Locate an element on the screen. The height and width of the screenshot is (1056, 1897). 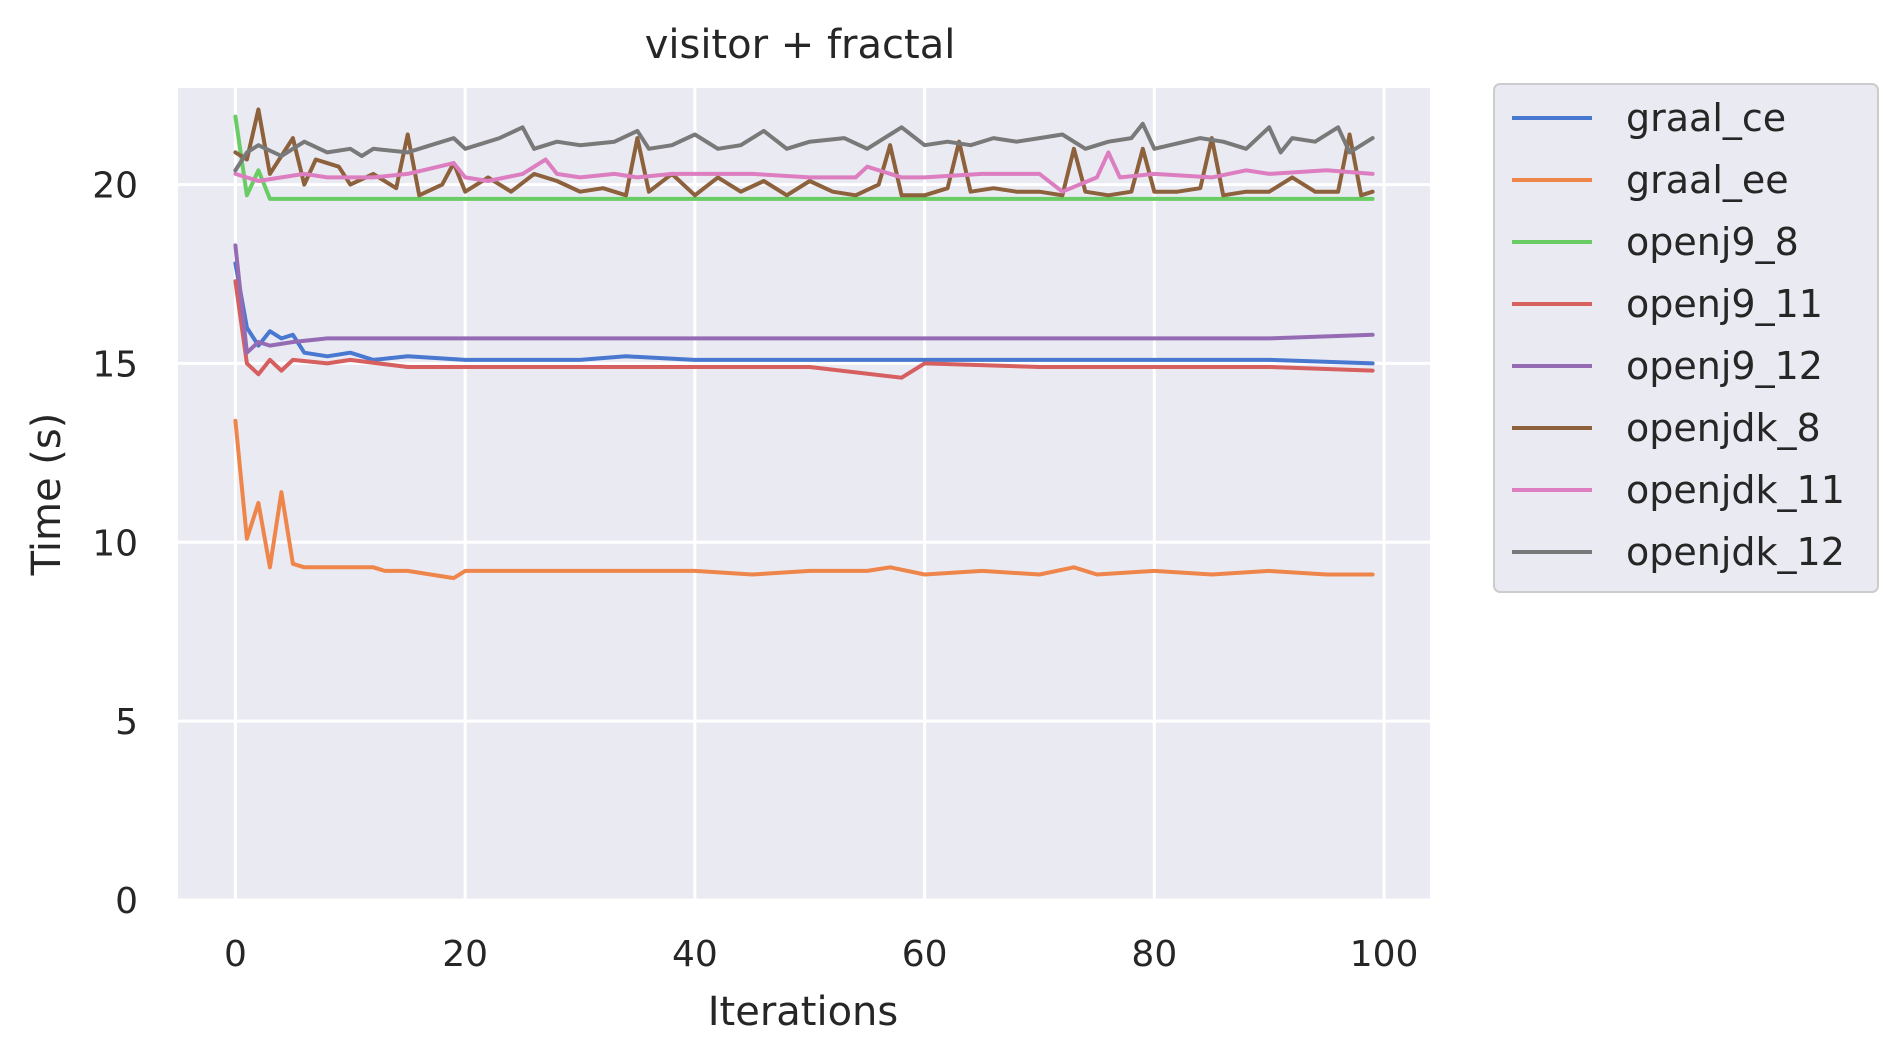
chart-title: visitor + fractal is located at coordinates (800, 45).